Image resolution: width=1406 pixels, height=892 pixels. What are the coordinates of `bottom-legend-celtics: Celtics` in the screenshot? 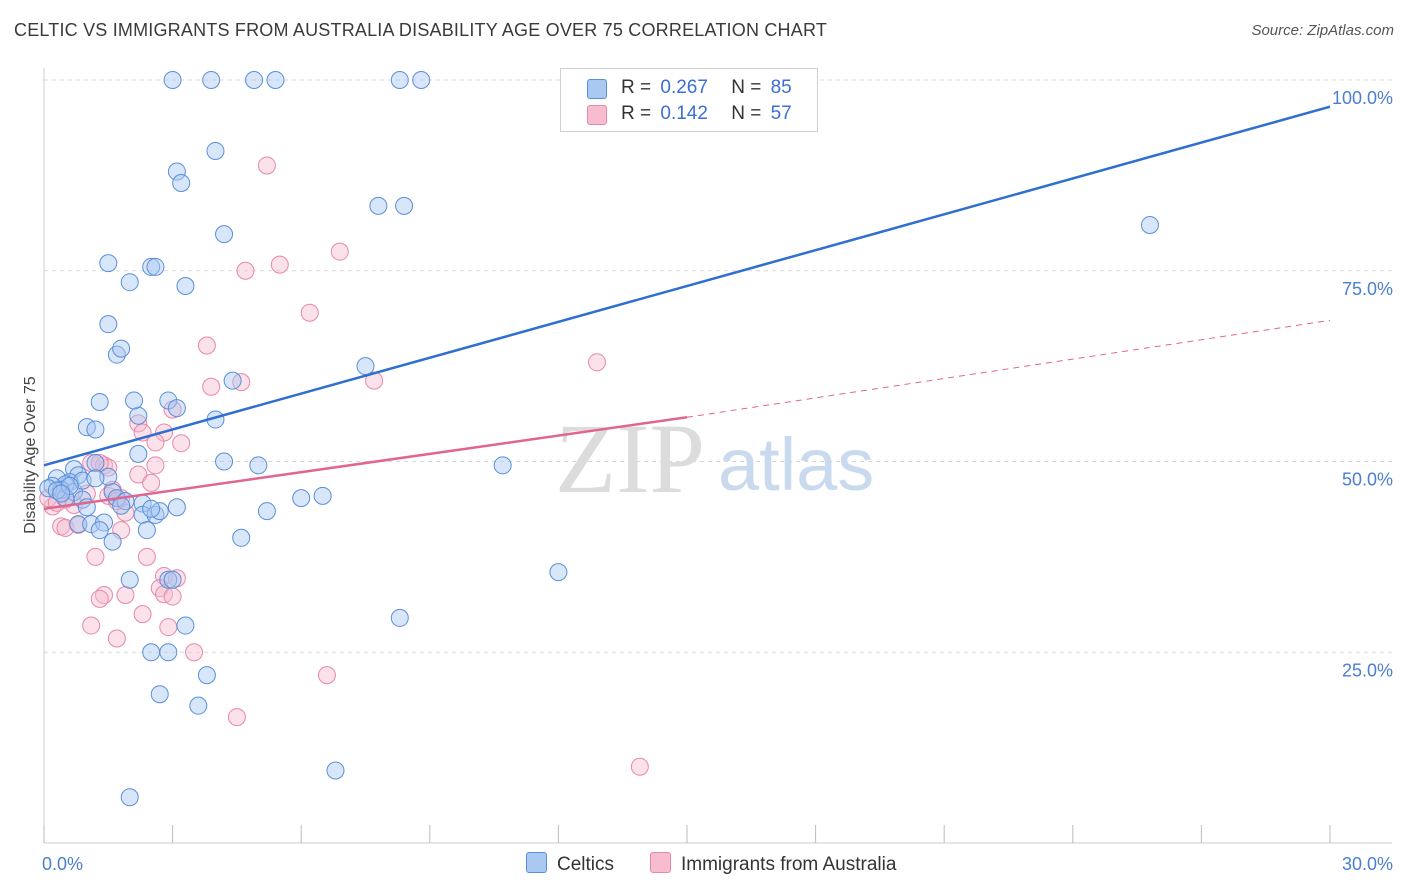 It's located at (570, 864).